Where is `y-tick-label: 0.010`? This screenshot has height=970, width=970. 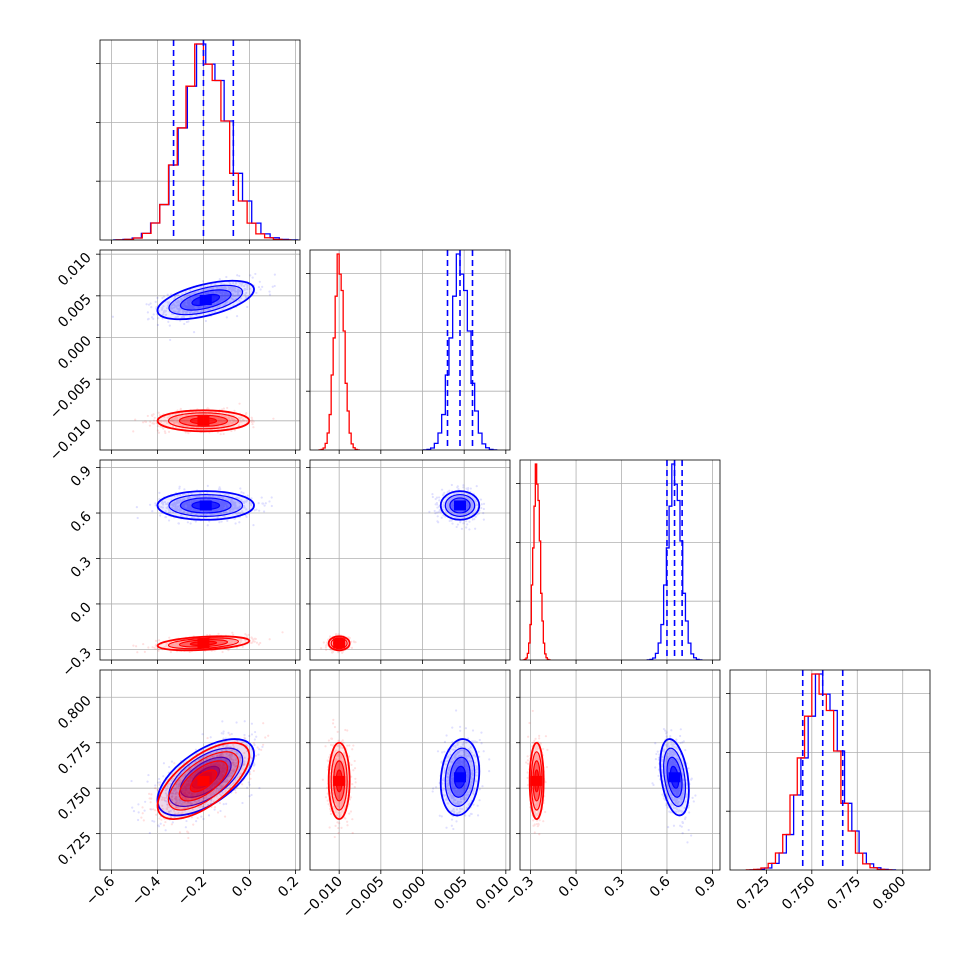 y-tick-label: 0.010 is located at coordinates (75, 270).